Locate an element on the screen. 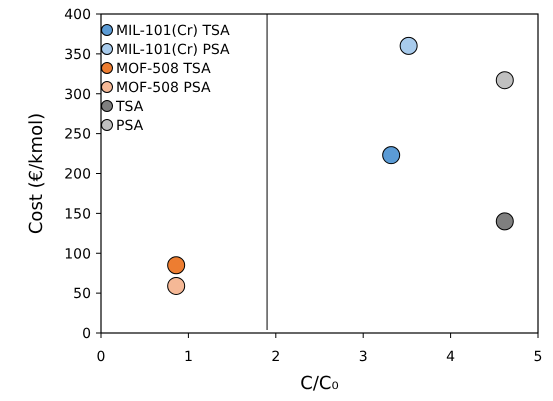 This screenshot has height=401, width=553. y-tick-label: 300 is located at coordinates (77, 94).